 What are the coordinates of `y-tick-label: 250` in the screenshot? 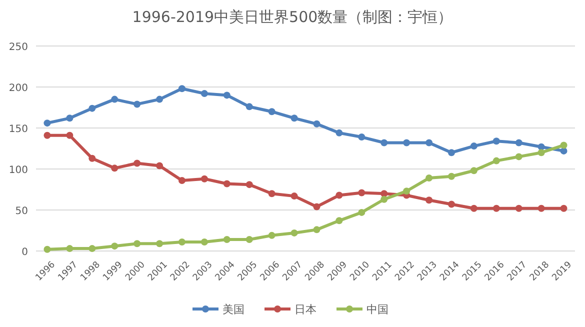 It's located at (18, 47).